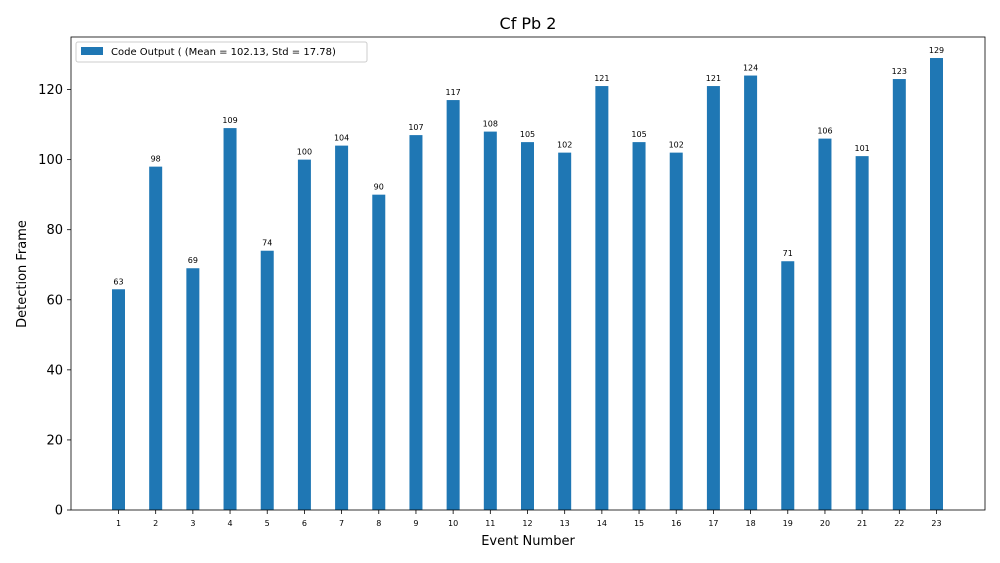 The height and width of the screenshot is (563, 1000). What do you see at coordinates (193, 260) in the screenshot?
I see `data-label: 69` at bounding box center [193, 260].